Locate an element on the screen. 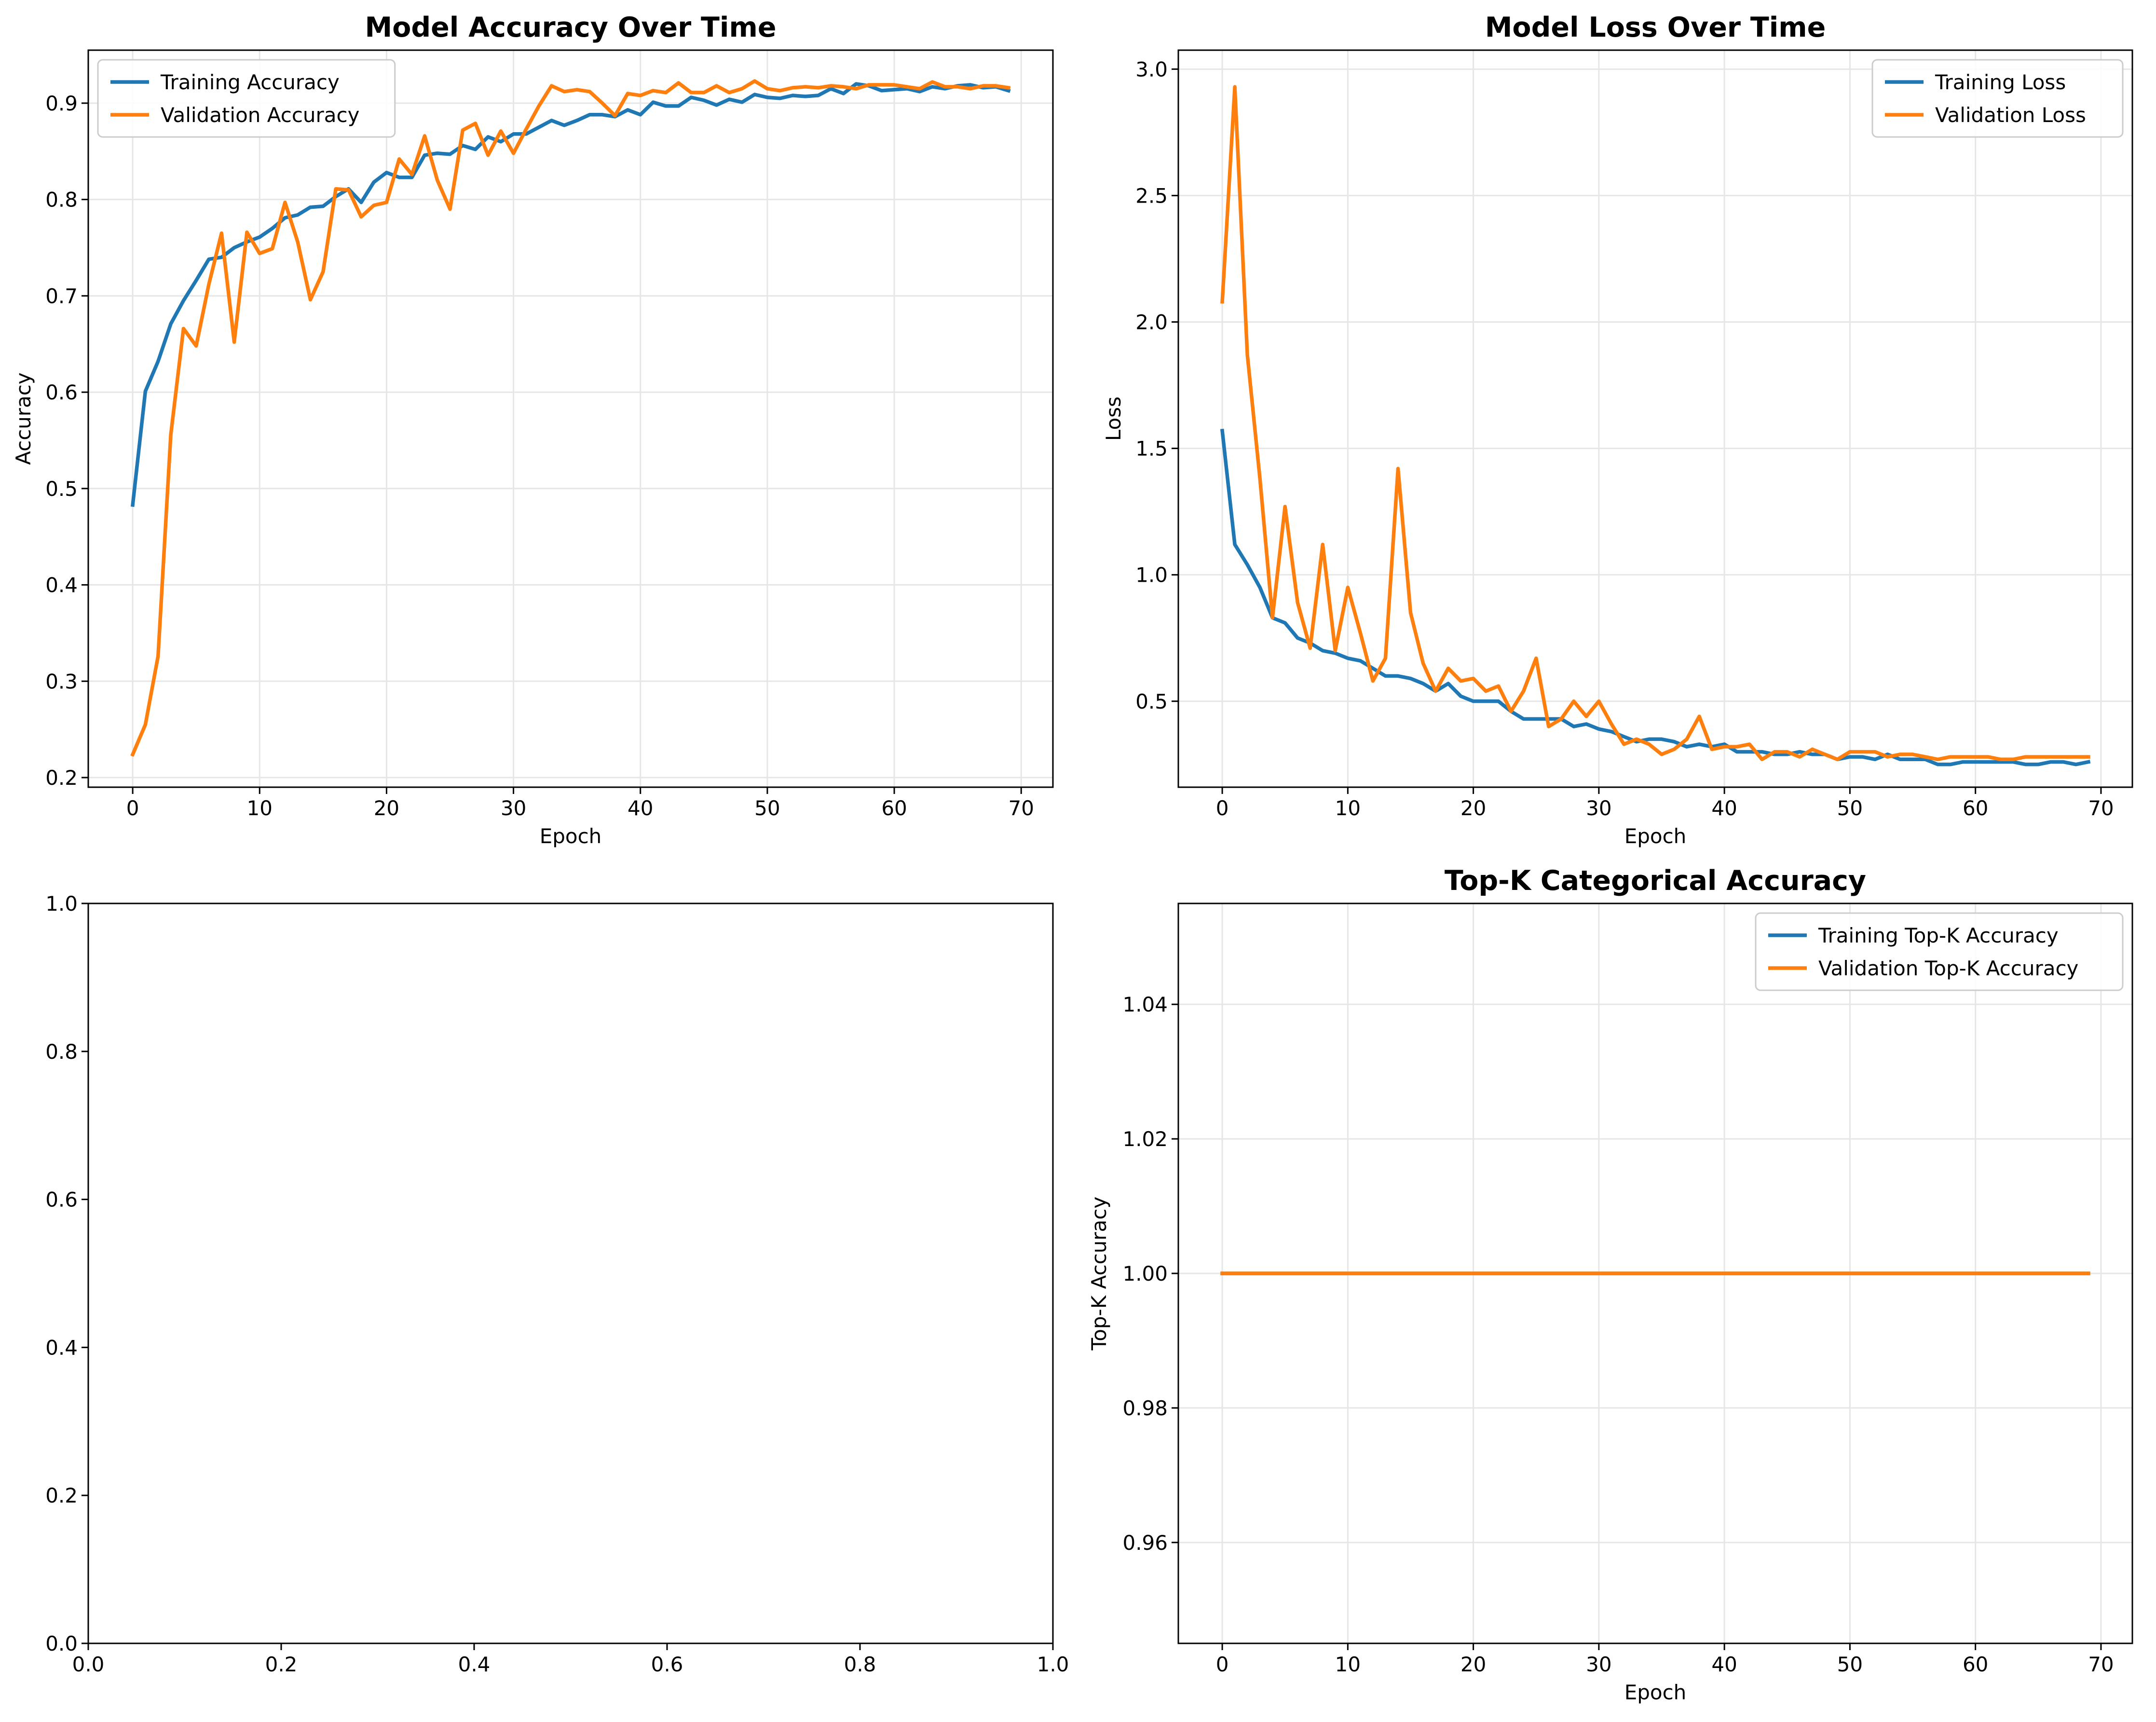 This screenshot has width=2156, height=1722. chart-title: Top-K Categorical Accuracy is located at coordinates (1655, 881).